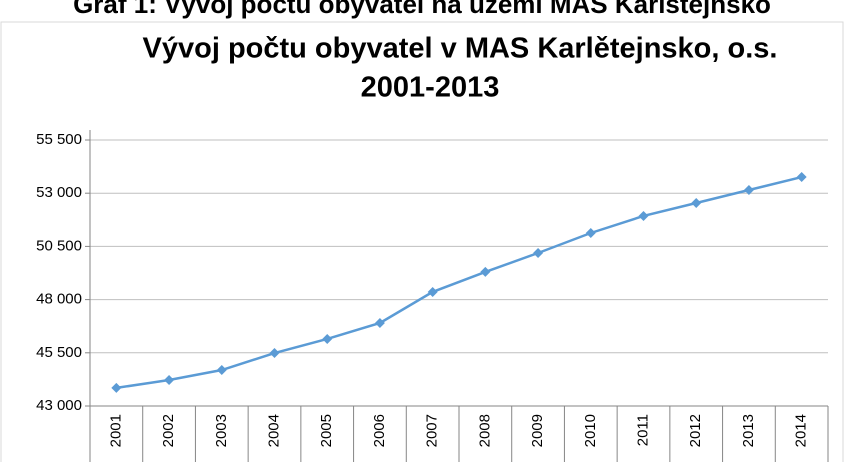 Image resolution: width=844 pixels, height=462 pixels. Describe the element at coordinates (432, 430) in the screenshot. I see `x-tick-label: 2007` at that location.